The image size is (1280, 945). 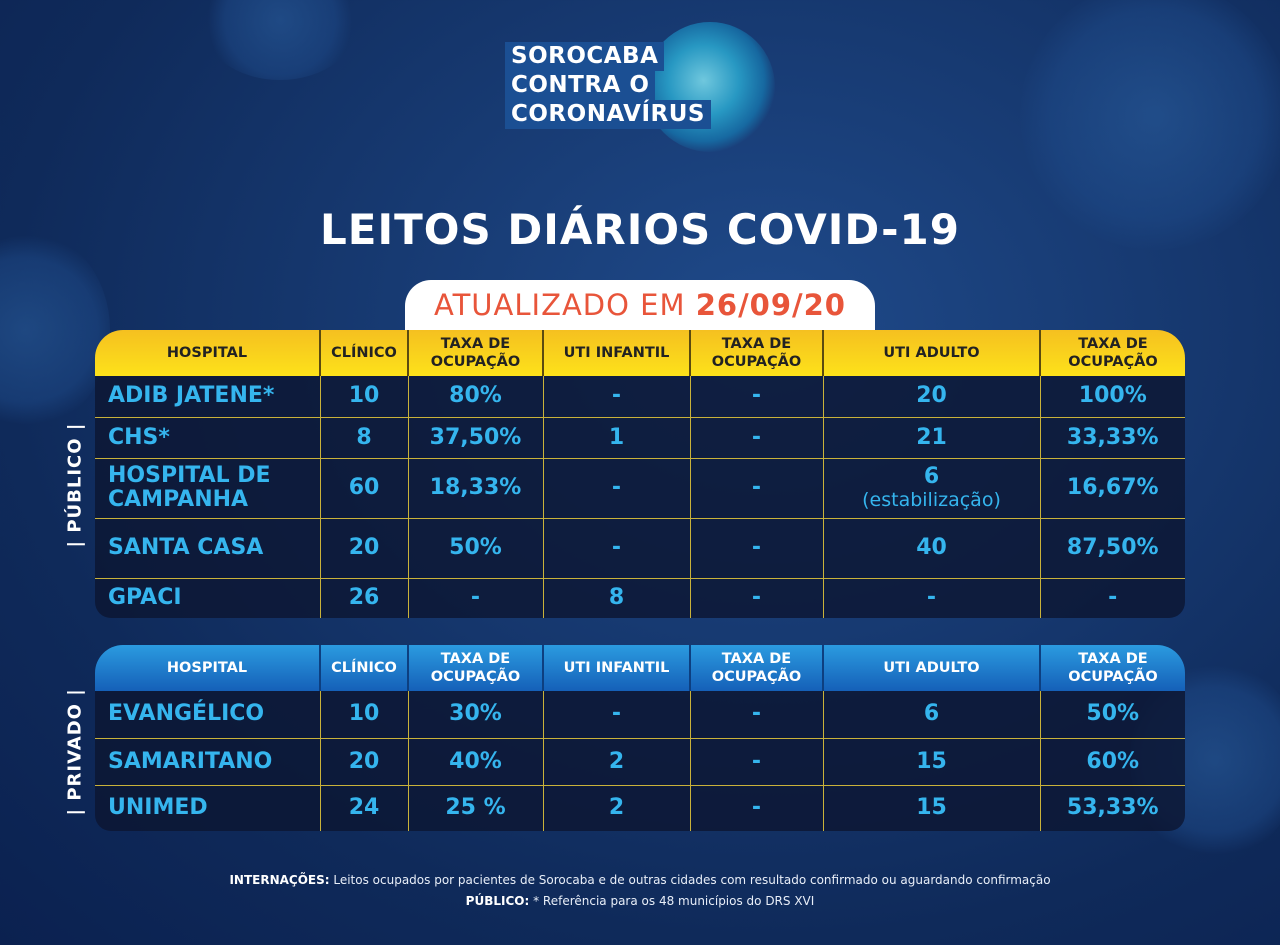 What do you see at coordinates (931, 487) in the screenshot?
I see `cell-value: 6 (estabilização)` at bounding box center [931, 487].